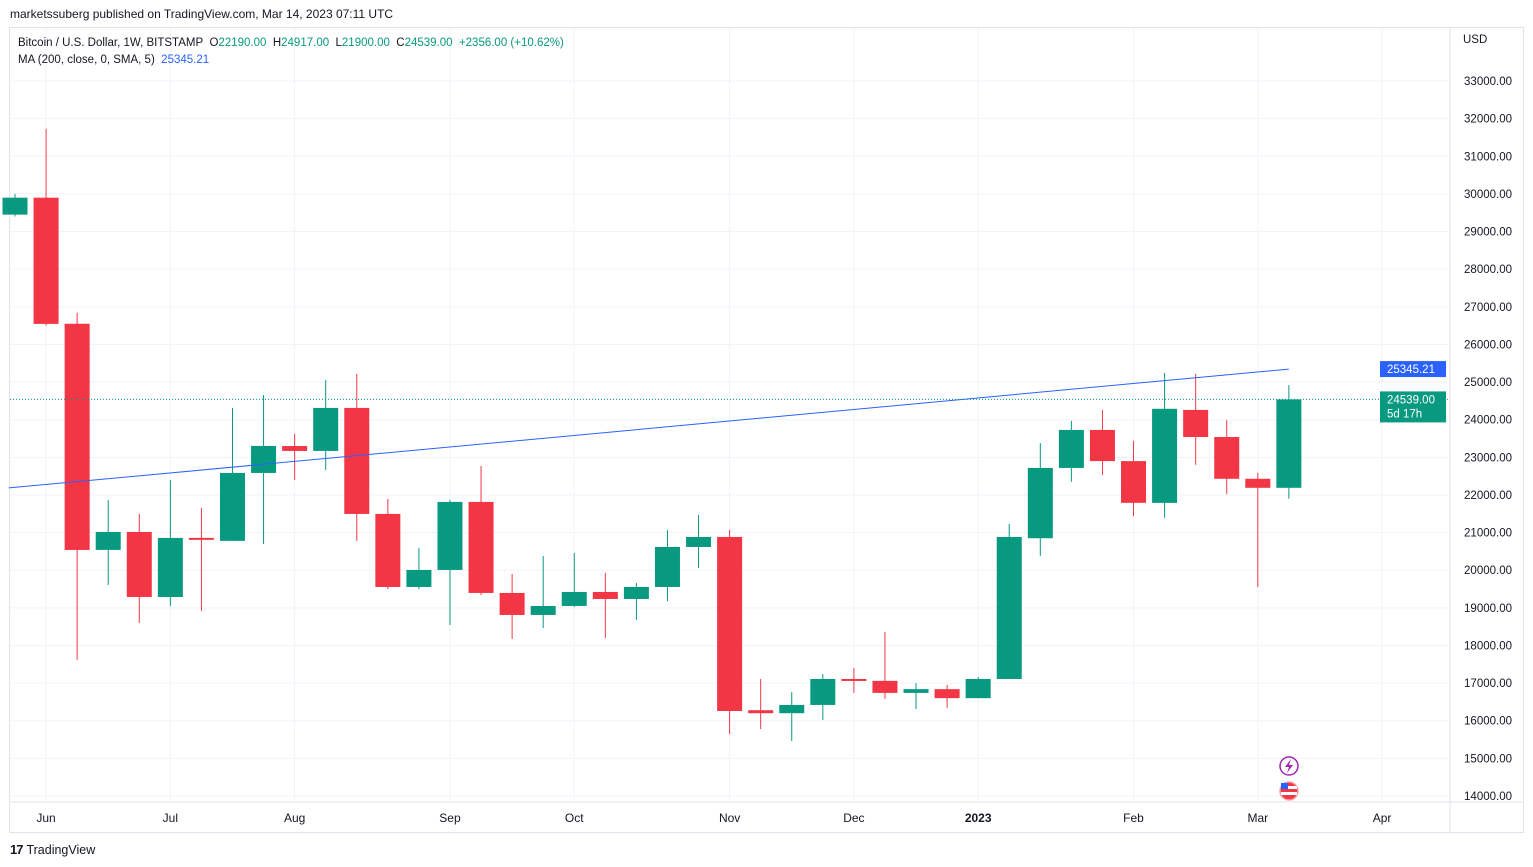 Image resolution: width=1533 pixels, height=867 pixels. Describe the element at coordinates (1488, 646) in the screenshot. I see `y-tick-label: 18000.00` at that location.